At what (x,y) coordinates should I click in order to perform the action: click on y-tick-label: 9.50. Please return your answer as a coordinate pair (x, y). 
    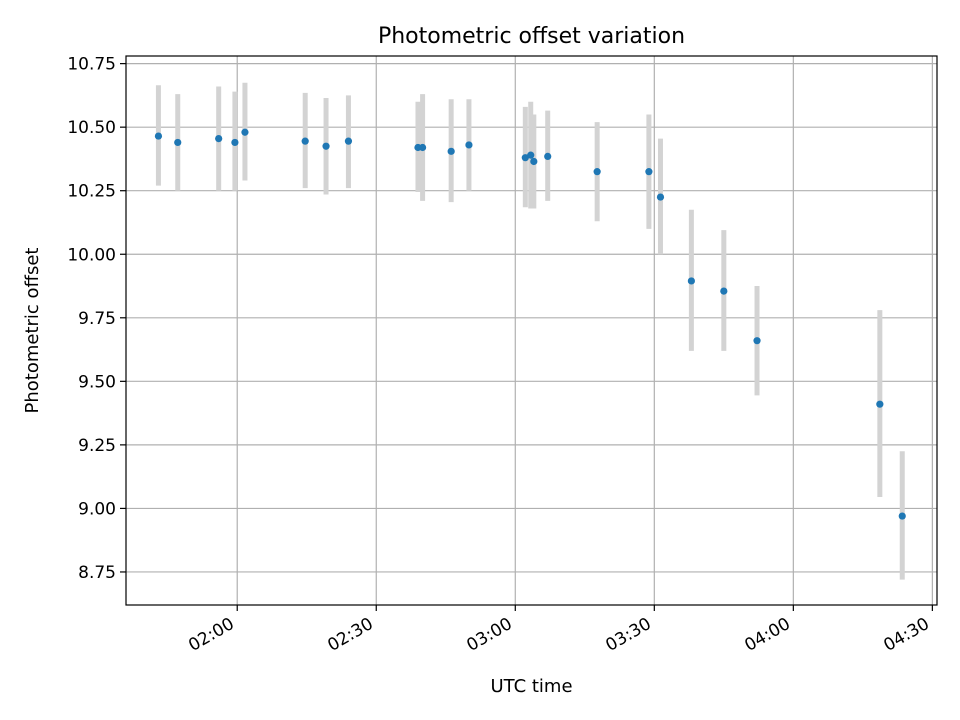
    Looking at the image, I should click on (97, 382).